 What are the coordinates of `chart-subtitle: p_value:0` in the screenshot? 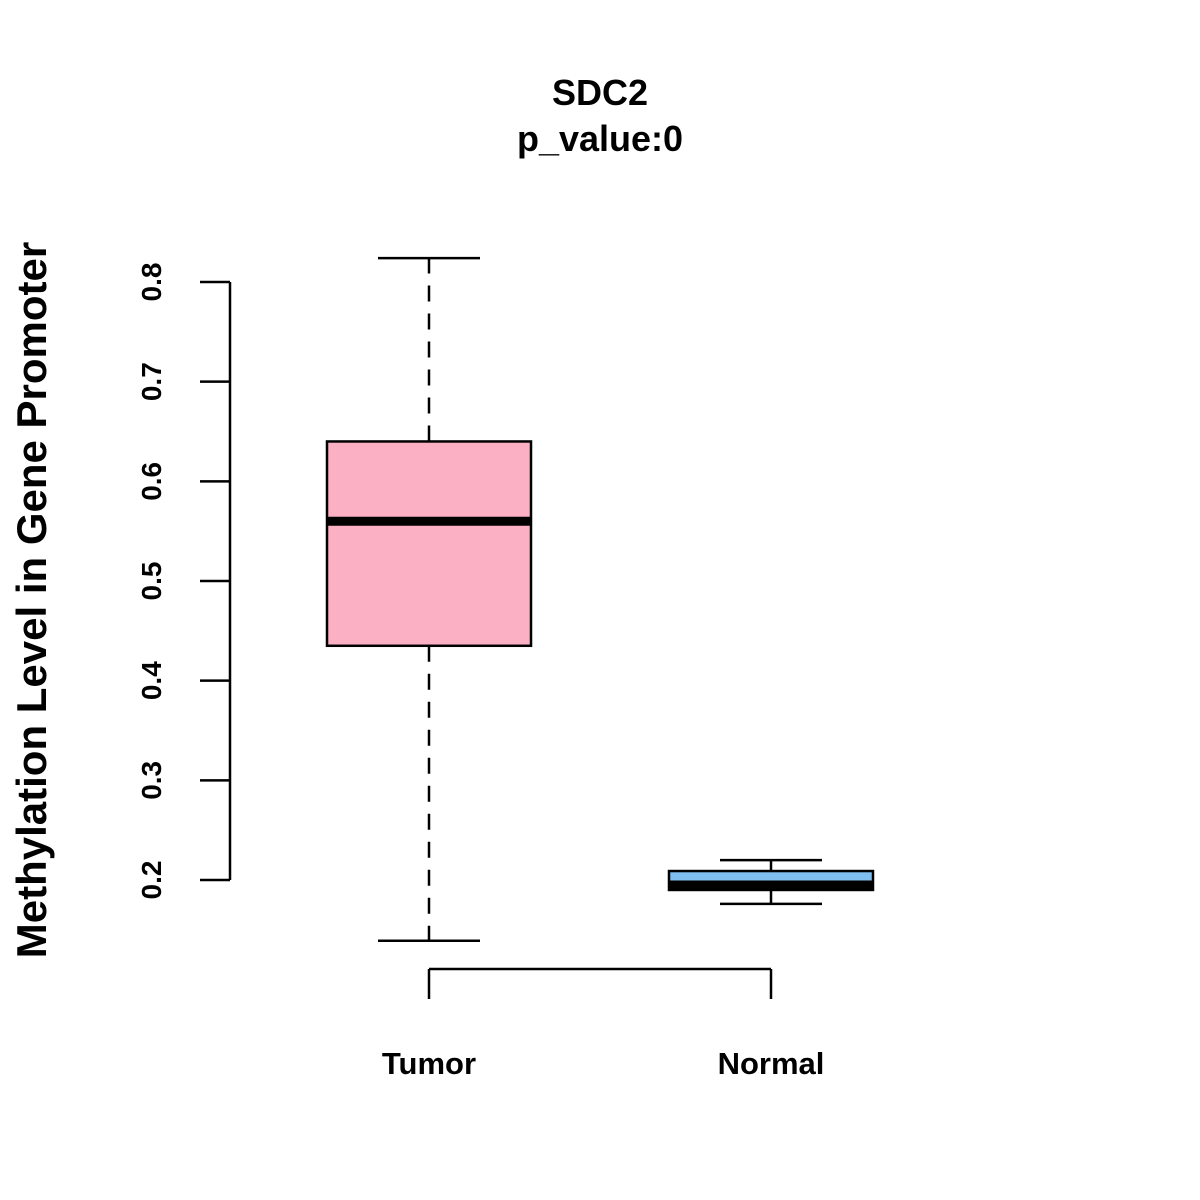 It's located at (600, 138).